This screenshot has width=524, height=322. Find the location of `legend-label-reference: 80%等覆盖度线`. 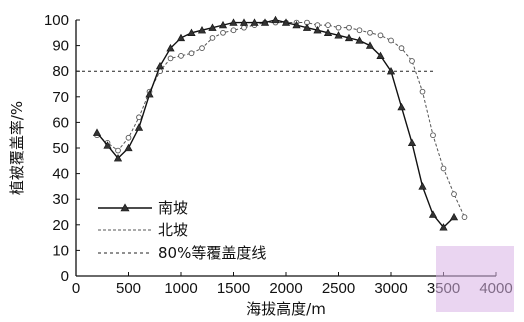

legend-label-reference: 80%等覆盖度线 is located at coordinates (212, 253).